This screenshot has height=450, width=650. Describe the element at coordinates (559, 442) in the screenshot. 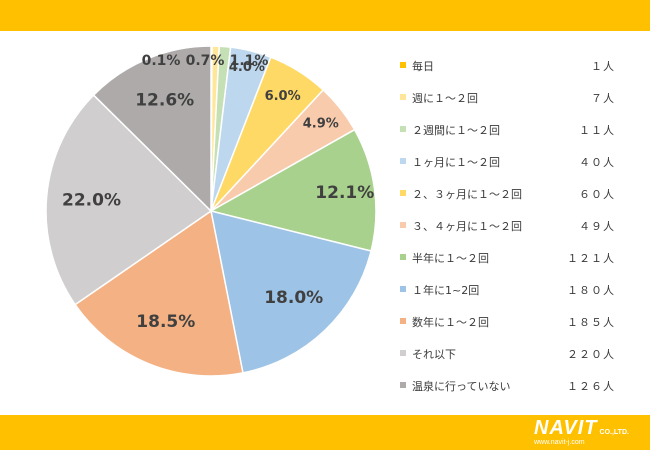

I see `logo-url: www.navit-j.com` at that location.